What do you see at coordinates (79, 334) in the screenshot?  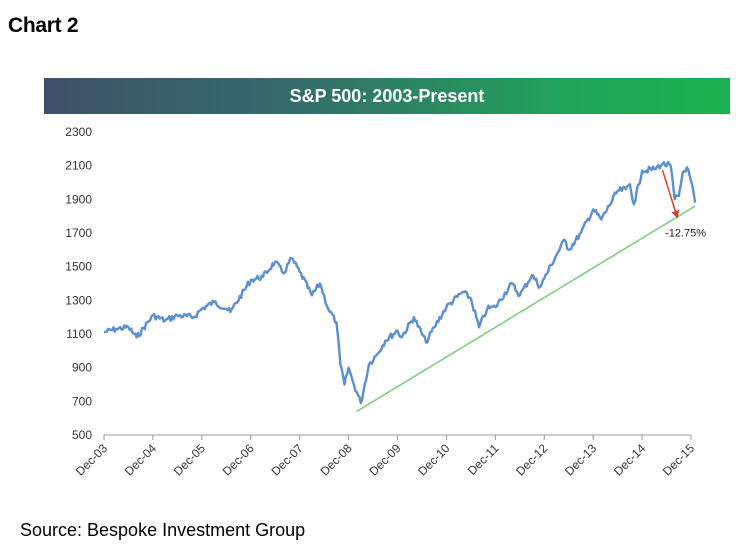 I see `y-tick-label: 1100` at bounding box center [79, 334].